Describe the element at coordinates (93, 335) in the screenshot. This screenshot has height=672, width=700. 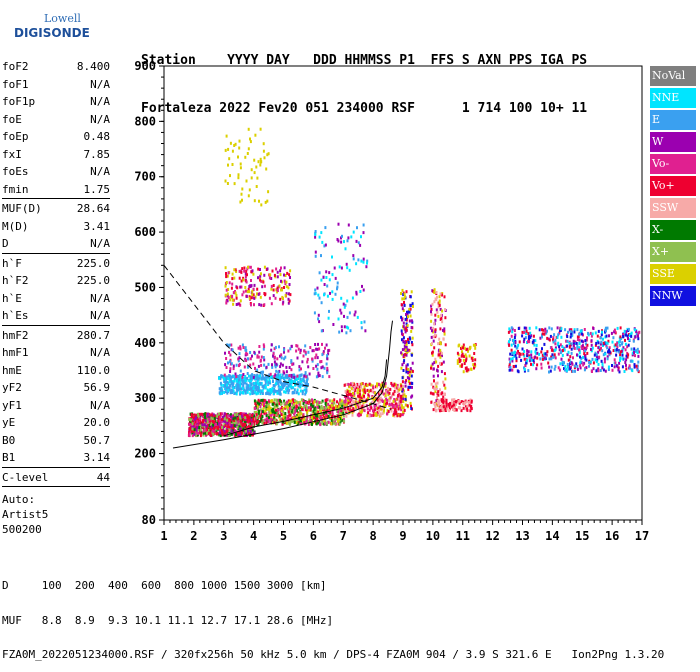
I see `param-value: 280.7` at that location.